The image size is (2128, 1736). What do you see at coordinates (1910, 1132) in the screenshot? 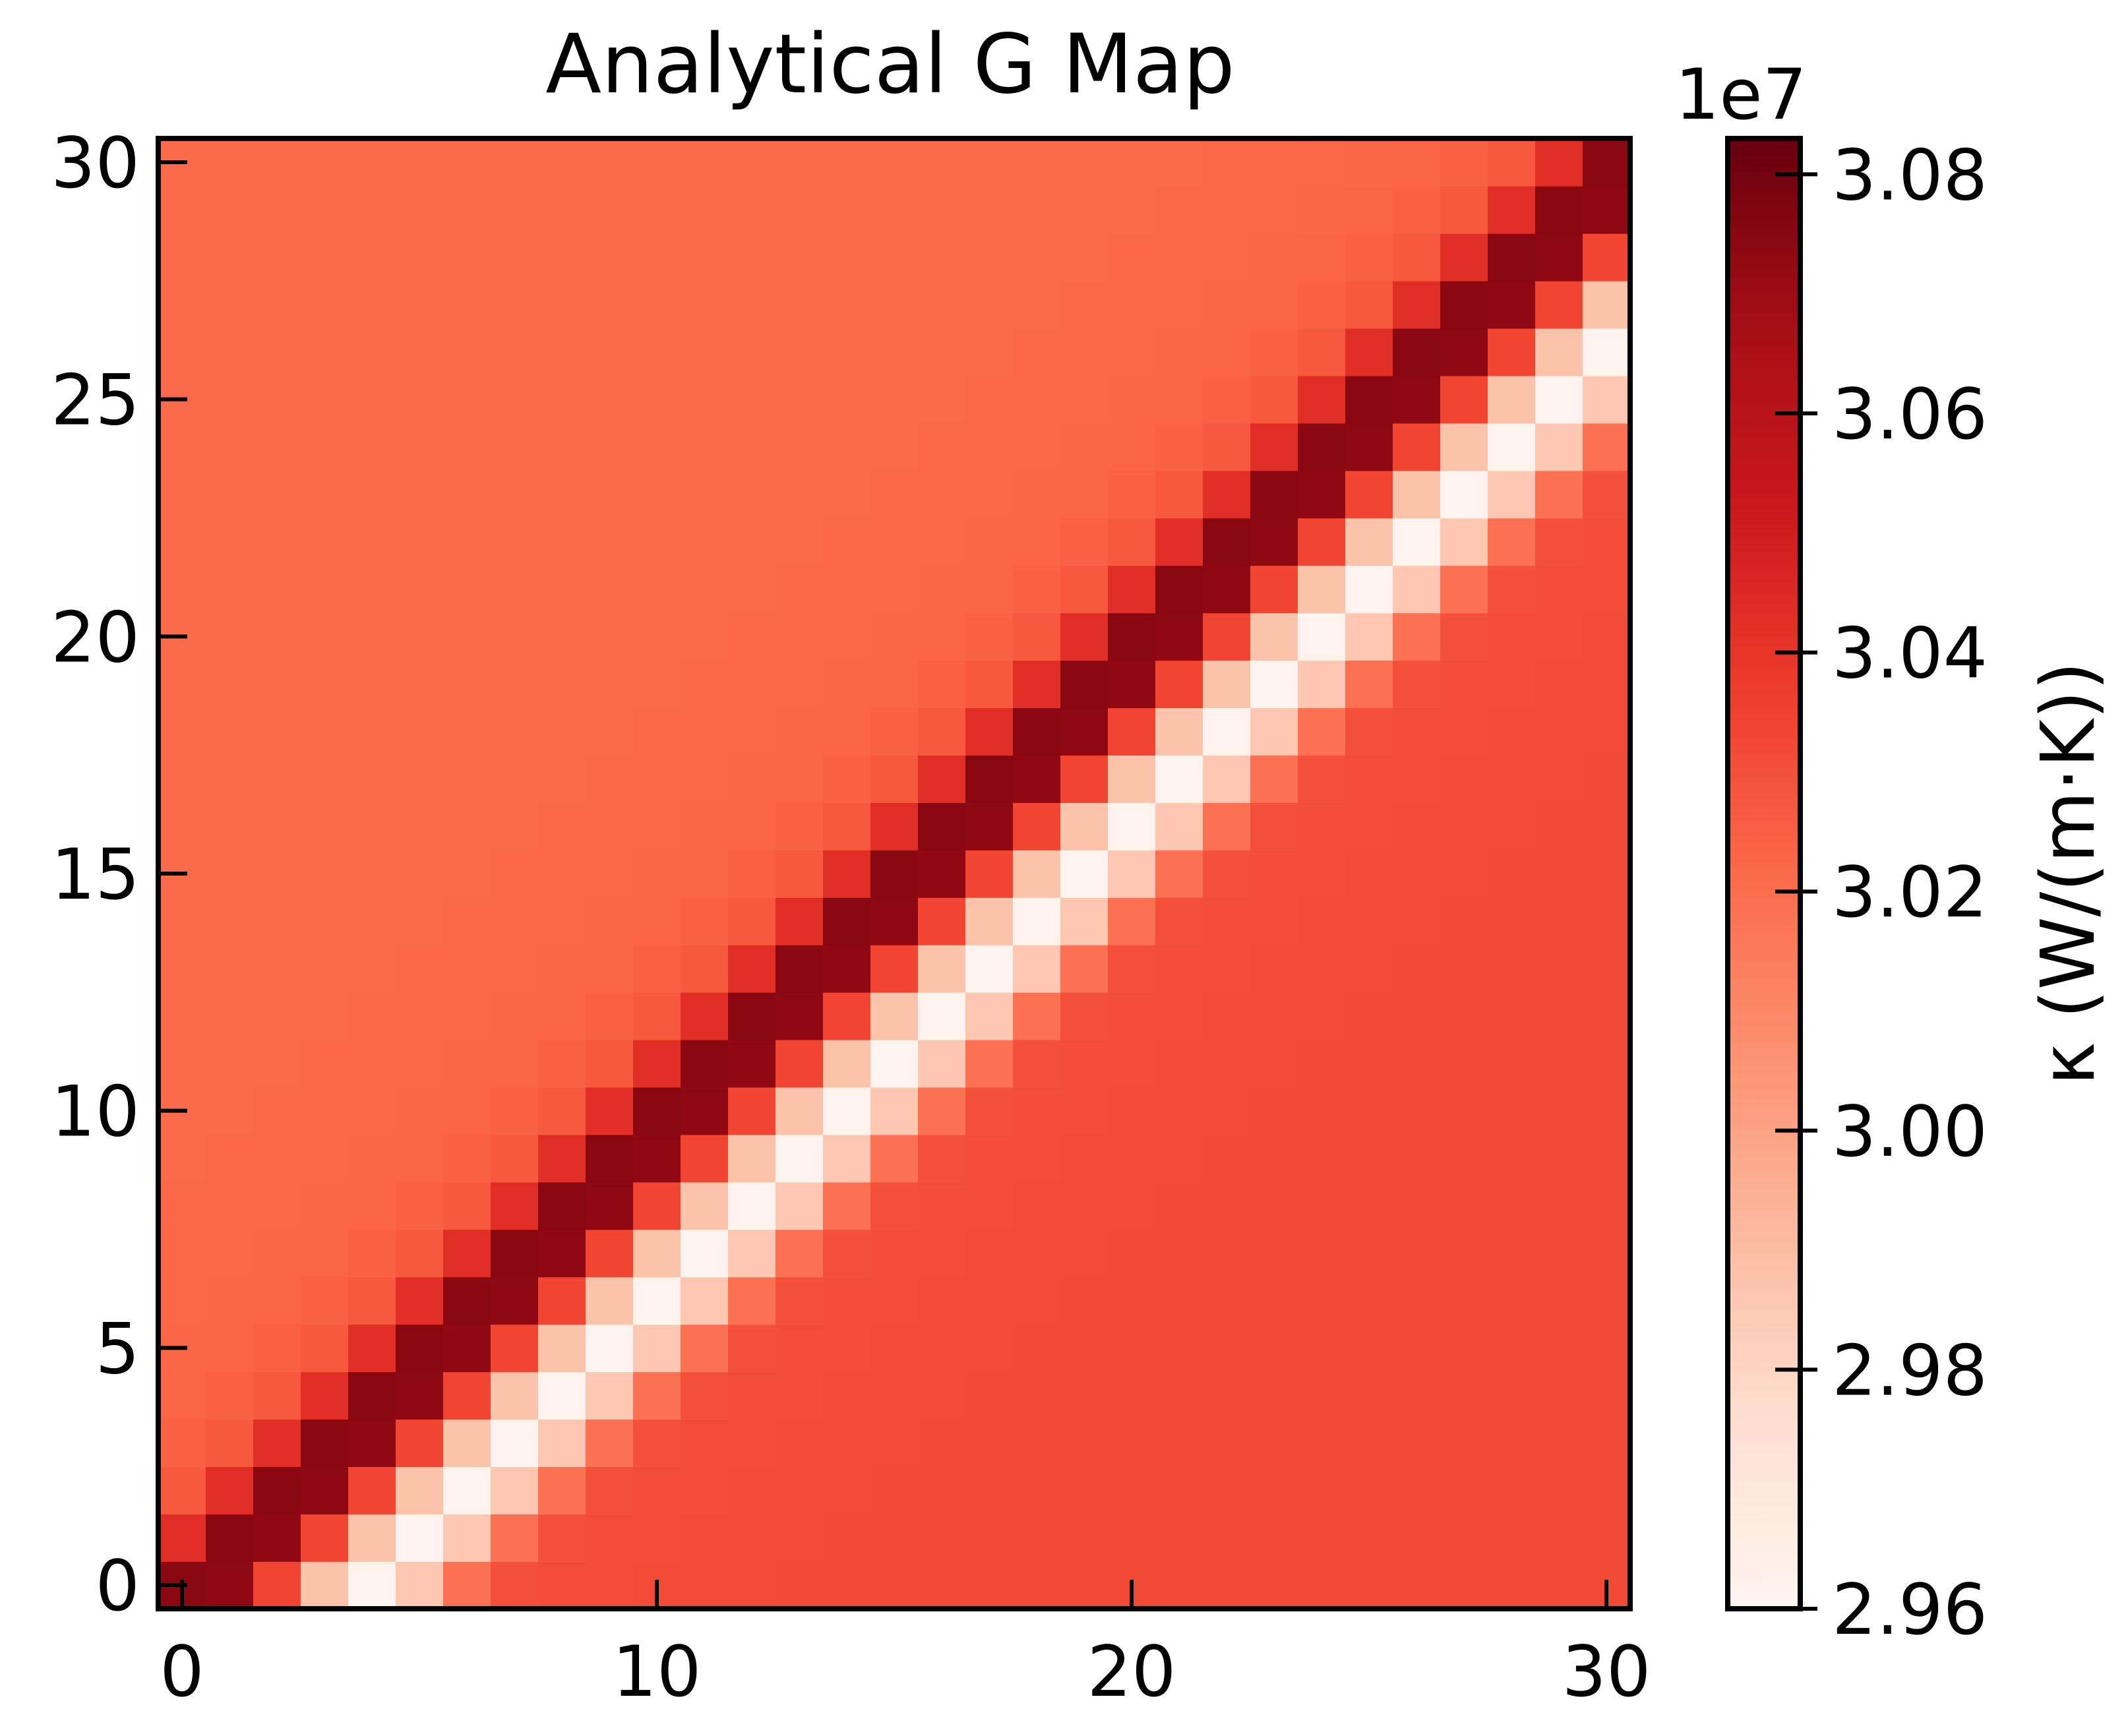
I see `colorbar-tick-label: 3.00` at bounding box center [1910, 1132].